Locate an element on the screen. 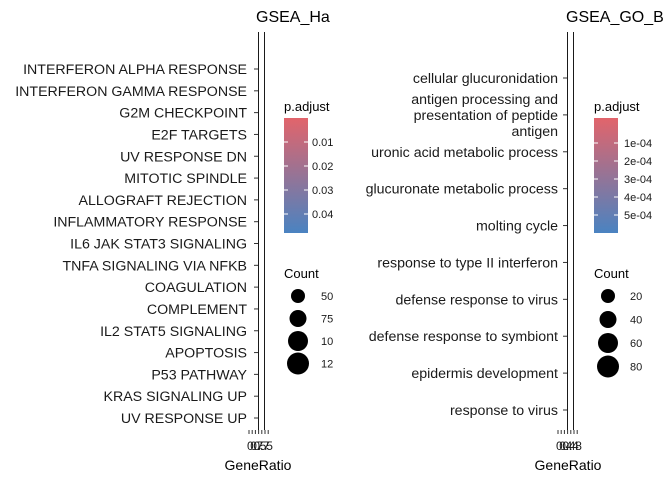  panel-go-bp-size-key-label: 80 is located at coordinates (636, 368).